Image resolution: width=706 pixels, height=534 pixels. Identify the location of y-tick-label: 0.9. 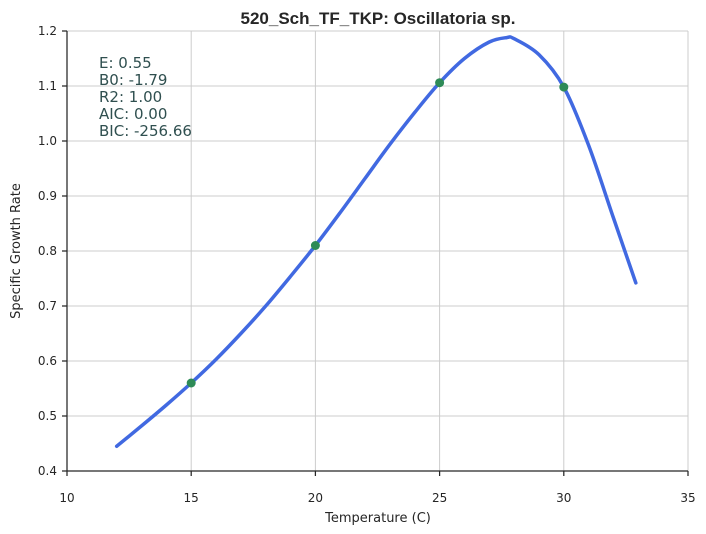
(47, 196).